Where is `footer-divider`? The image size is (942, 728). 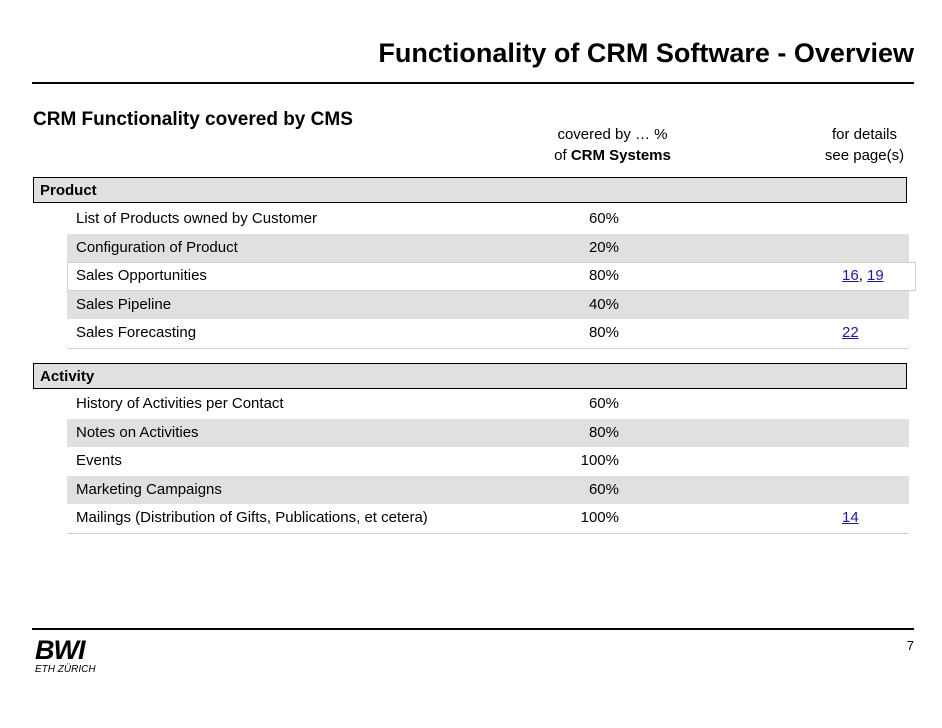 footer-divider is located at coordinates (473, 629).